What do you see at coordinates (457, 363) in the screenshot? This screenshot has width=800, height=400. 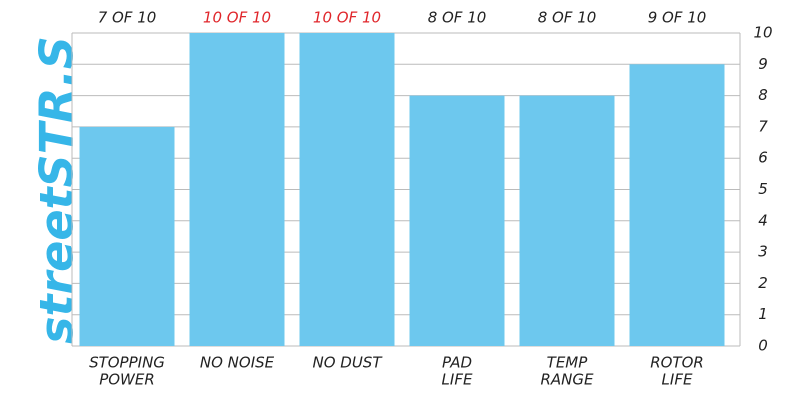 I see `x-tick-label: PAD` at bounding box center [457, 363].